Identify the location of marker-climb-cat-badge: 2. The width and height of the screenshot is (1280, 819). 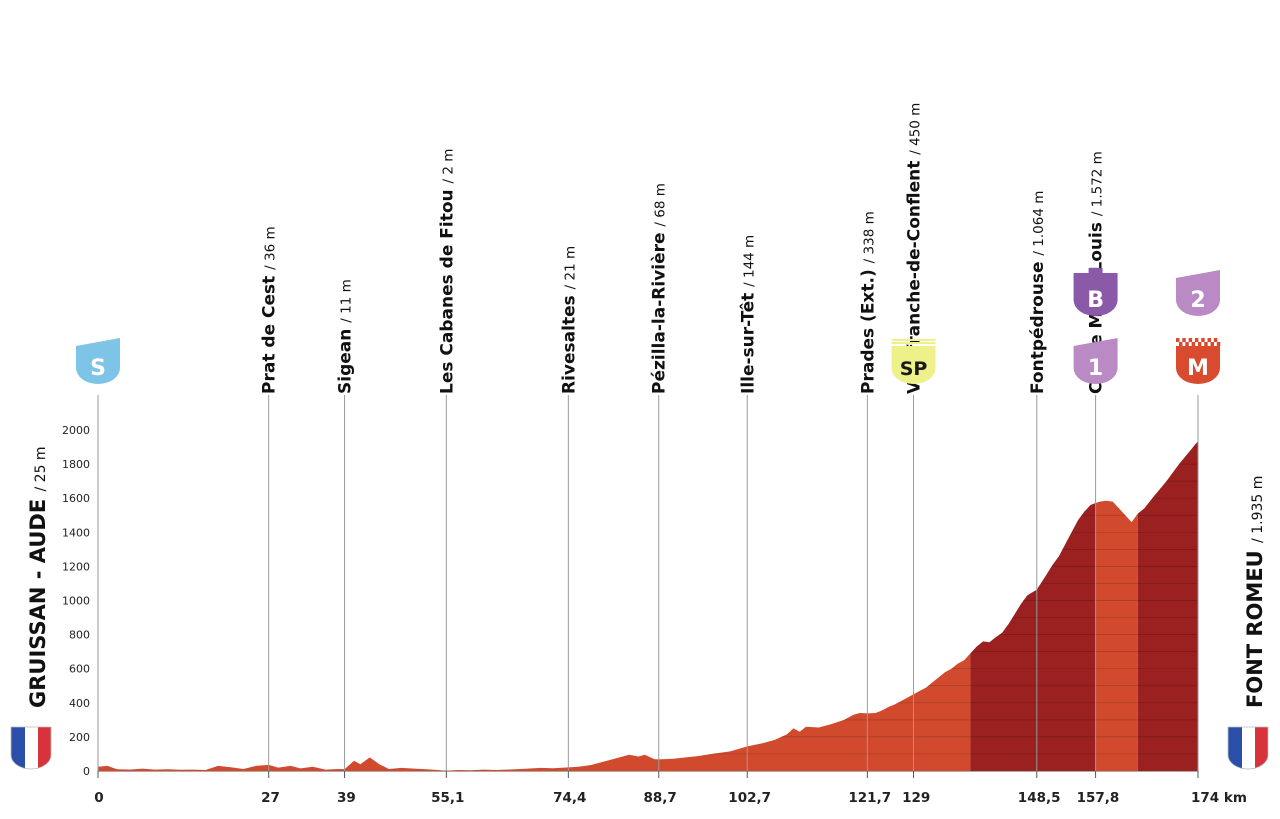
(1198, 293).